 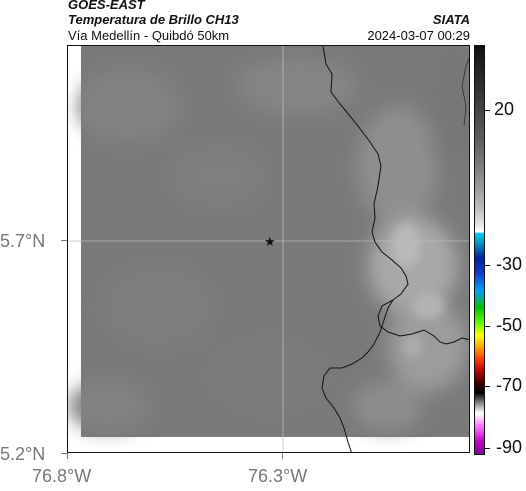 What do you see at coordinates (278, 476) in the screenshot?
I see `x-tick-label: 76.3°W` at bounding box center [278, 476].